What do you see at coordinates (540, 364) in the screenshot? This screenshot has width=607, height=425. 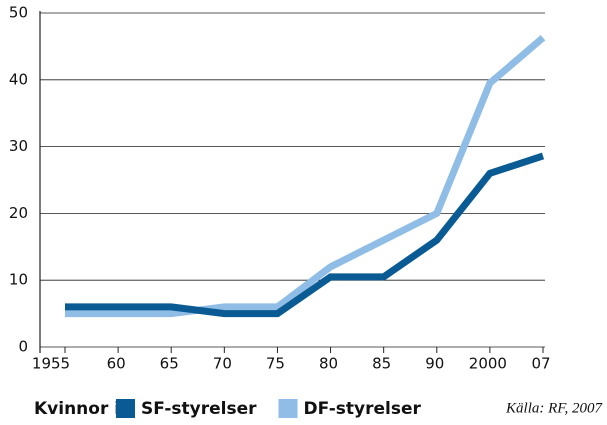 I see `x-tick-label: 07` at bounding box center [540, 364].